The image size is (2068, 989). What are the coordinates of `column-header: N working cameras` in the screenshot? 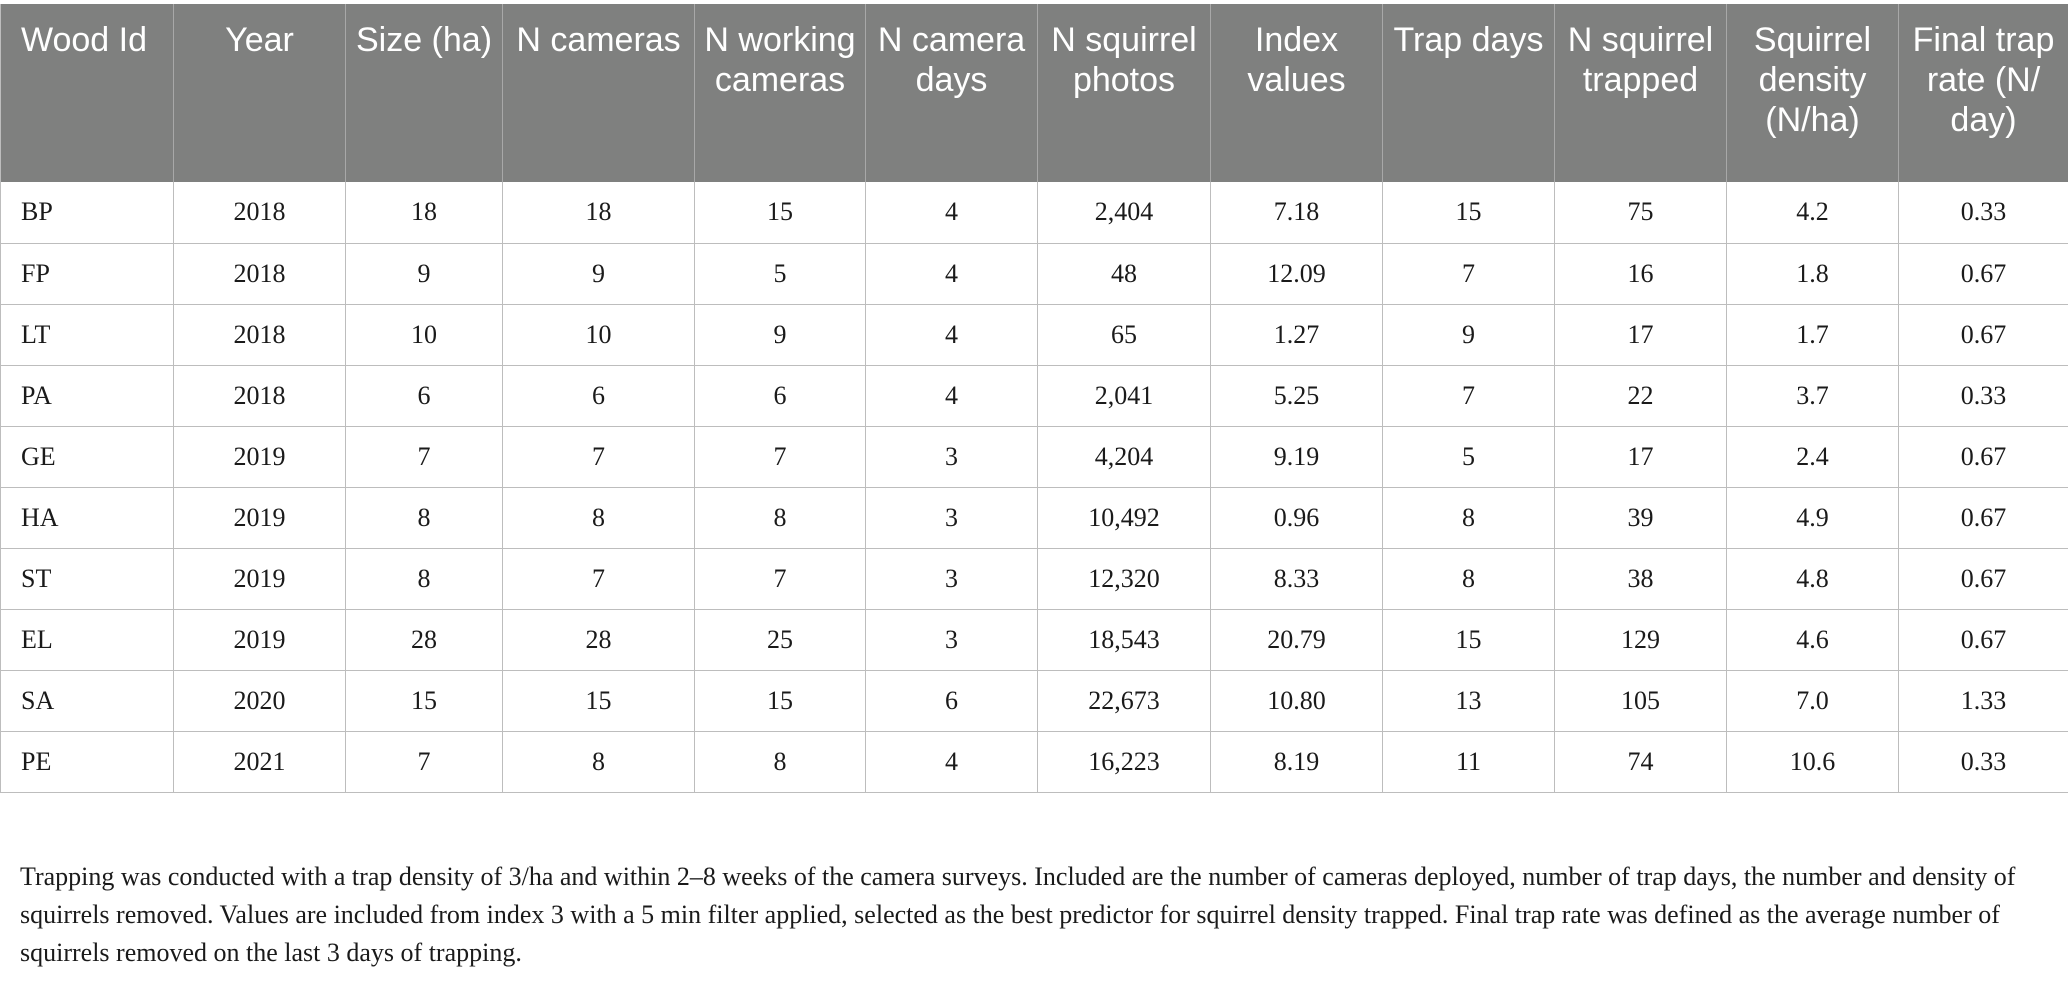 It's located at (780, 93).